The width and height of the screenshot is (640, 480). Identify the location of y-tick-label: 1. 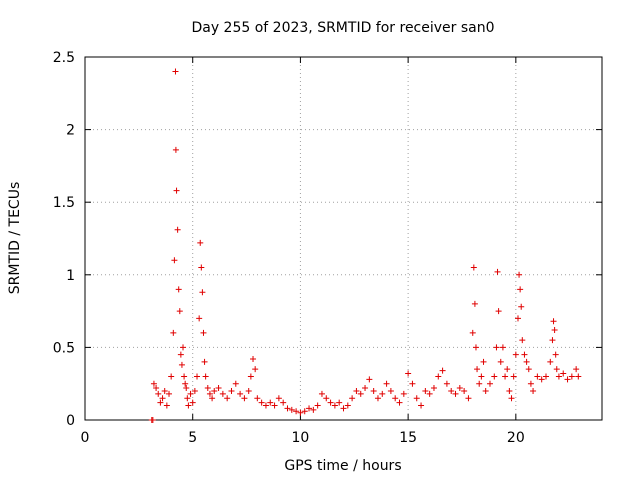
(70, 276).